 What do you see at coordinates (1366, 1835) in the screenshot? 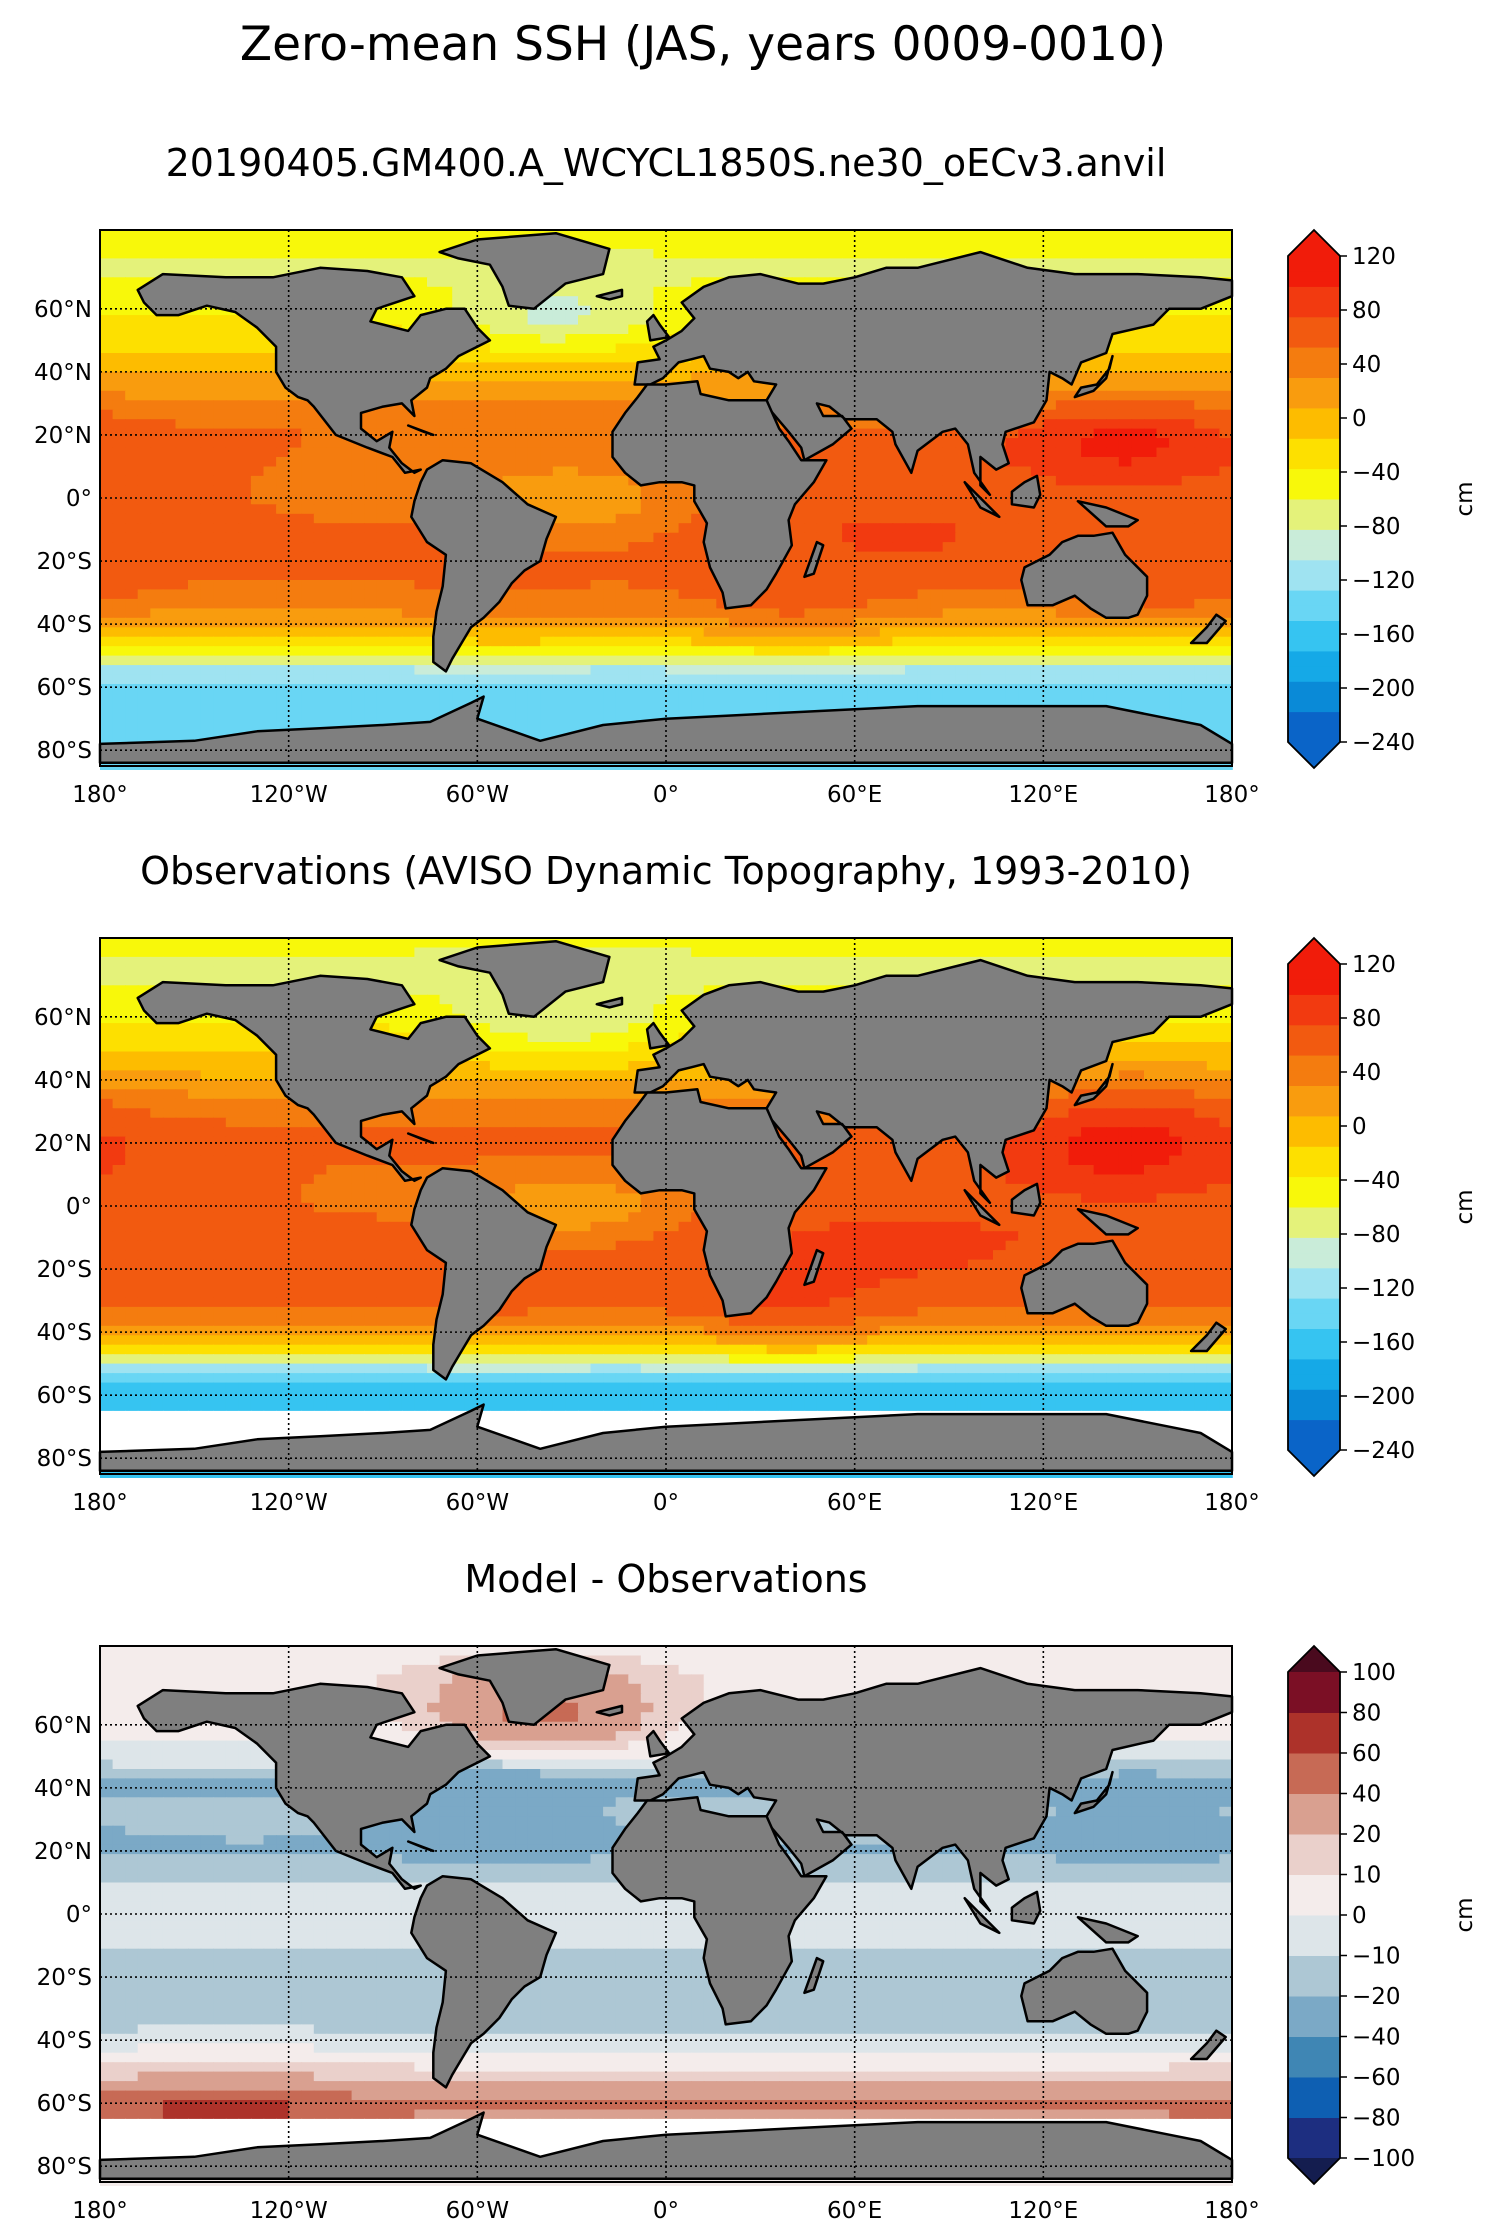
I see `colorbar-tick-label: 20` at bounding box center [1366, 1835].